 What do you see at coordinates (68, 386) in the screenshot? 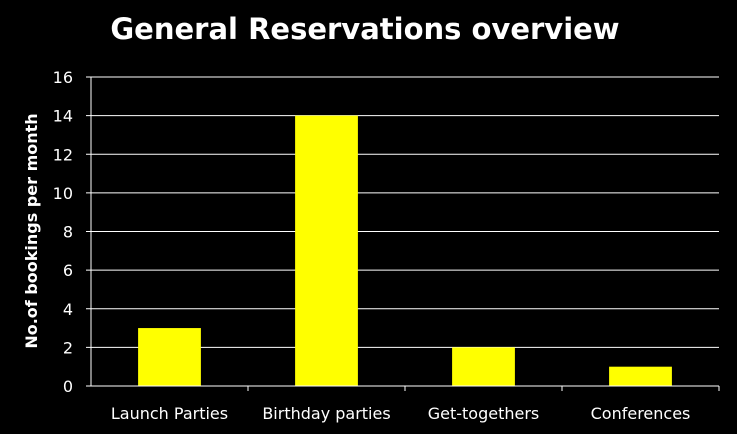
I see `y-tick-label: 0` at bounding box center [68, 386].